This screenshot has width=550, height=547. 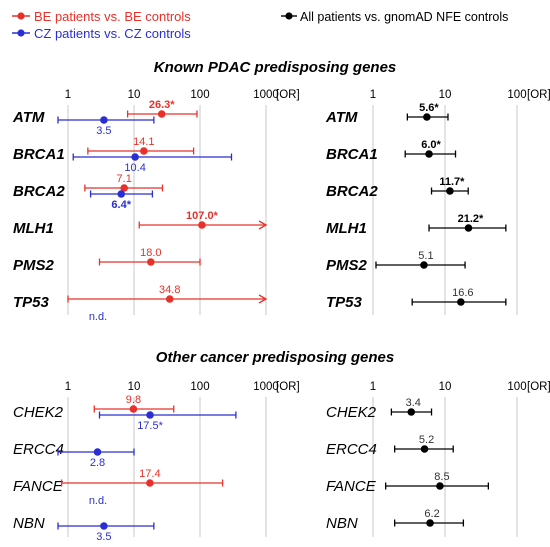 What do you see at coordinates (169, 290) in the screenshot?
I see `or-value-label-be: 34.8` at bounding box center [169, 290].